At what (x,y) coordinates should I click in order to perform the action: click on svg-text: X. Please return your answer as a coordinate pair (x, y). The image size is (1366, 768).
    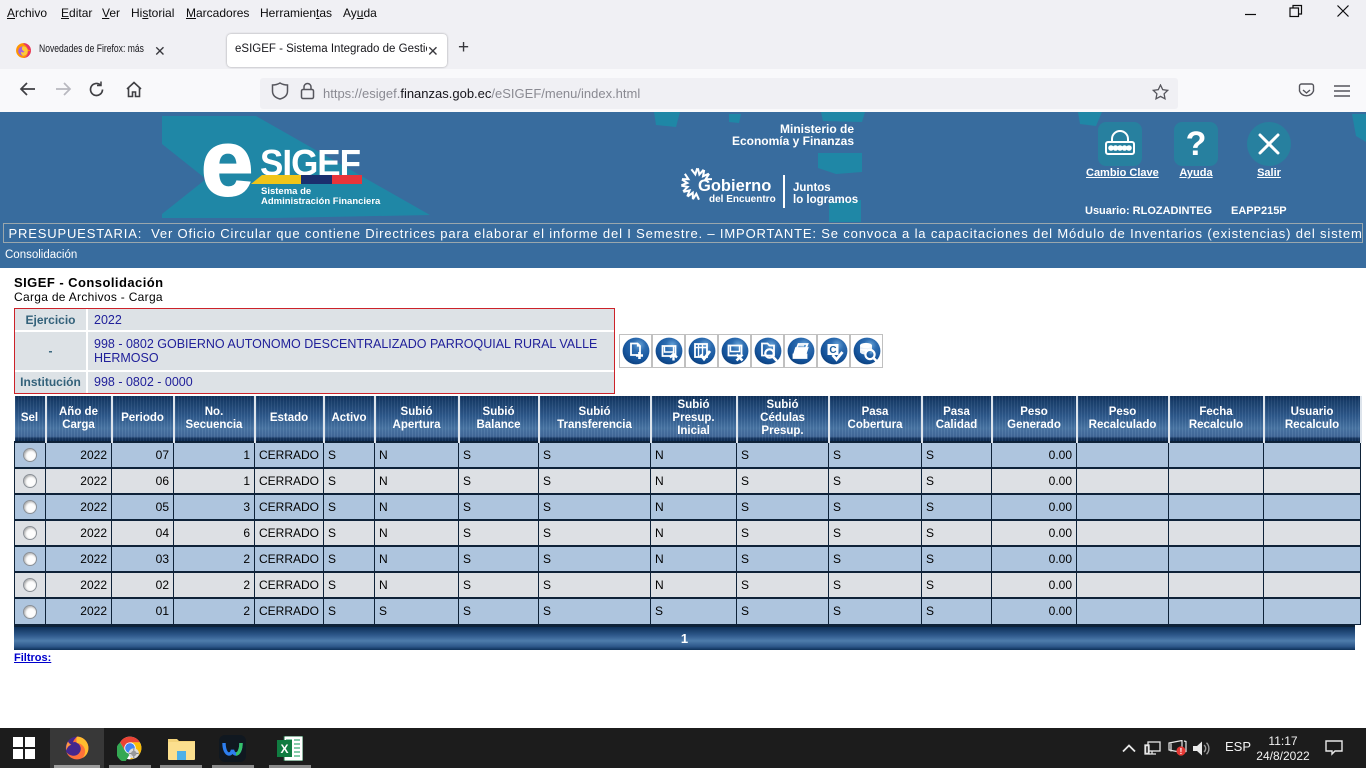
    Looking at the image, I should click on (284, 749).